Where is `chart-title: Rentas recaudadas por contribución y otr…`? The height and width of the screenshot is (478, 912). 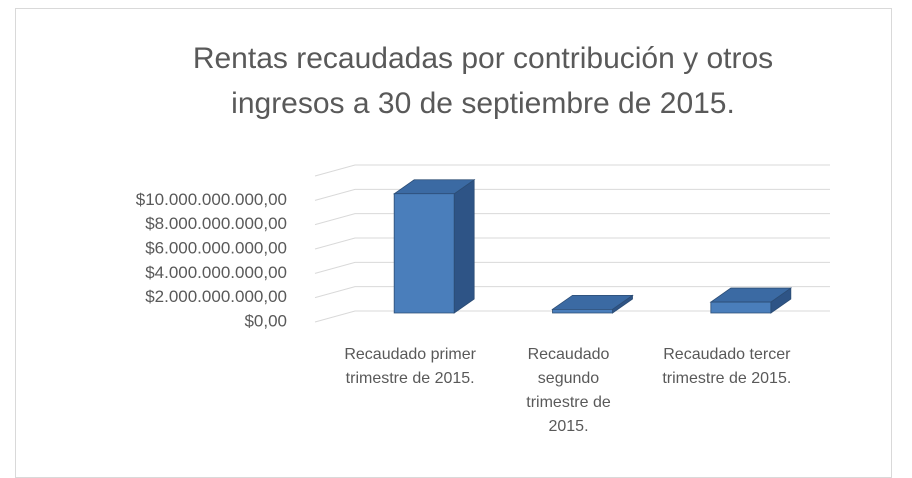 chart-title: Rentas recaudadas por contribución y otr… is located at coordinates (483, 81).